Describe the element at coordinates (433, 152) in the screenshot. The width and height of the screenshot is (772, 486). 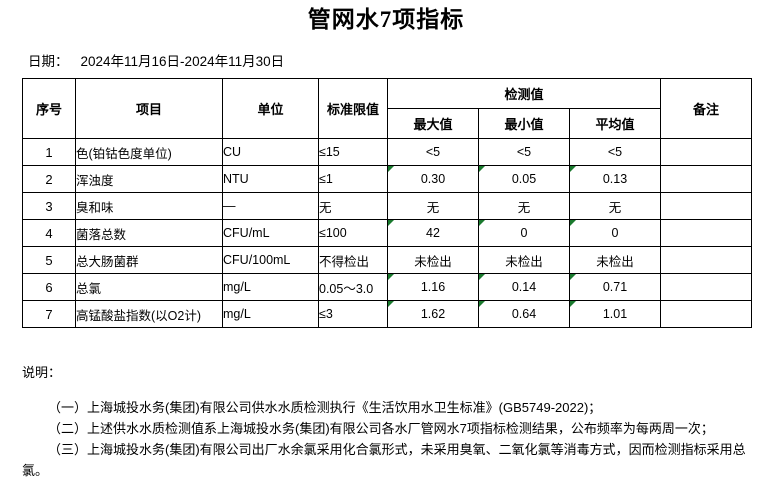
I see `cell-max-value: <5` at that location.